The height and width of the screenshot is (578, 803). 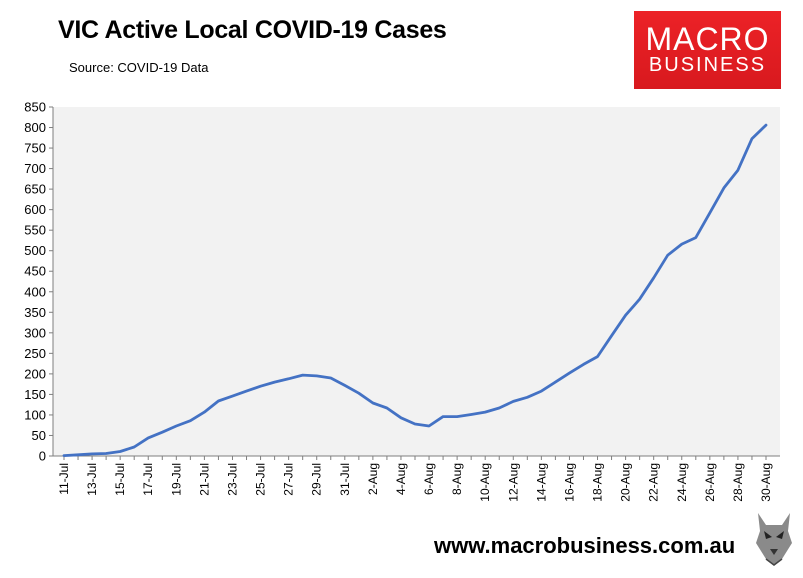 I want to click on x-tick-label: 12-Aug, so click(x=513, y=482).